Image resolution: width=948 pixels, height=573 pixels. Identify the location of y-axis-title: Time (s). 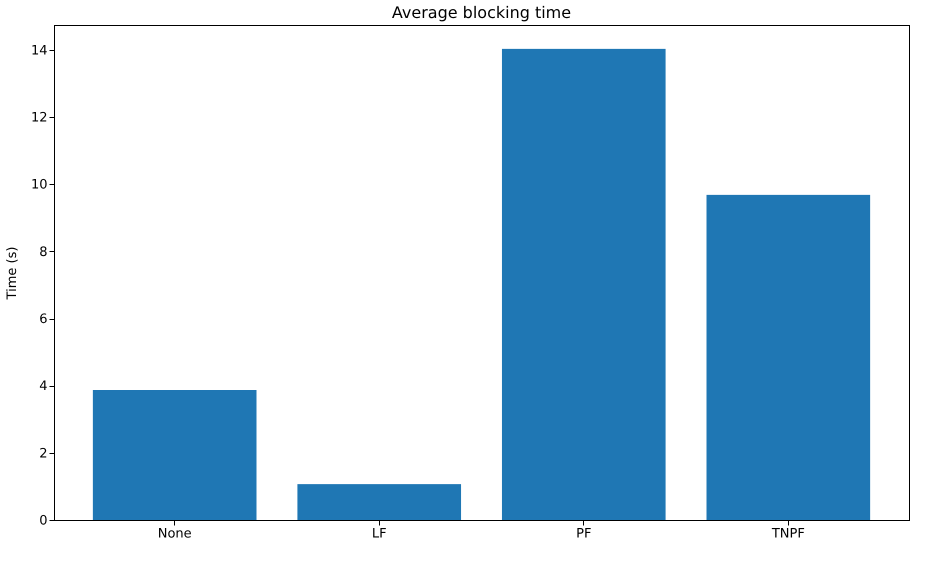
(12, 273).